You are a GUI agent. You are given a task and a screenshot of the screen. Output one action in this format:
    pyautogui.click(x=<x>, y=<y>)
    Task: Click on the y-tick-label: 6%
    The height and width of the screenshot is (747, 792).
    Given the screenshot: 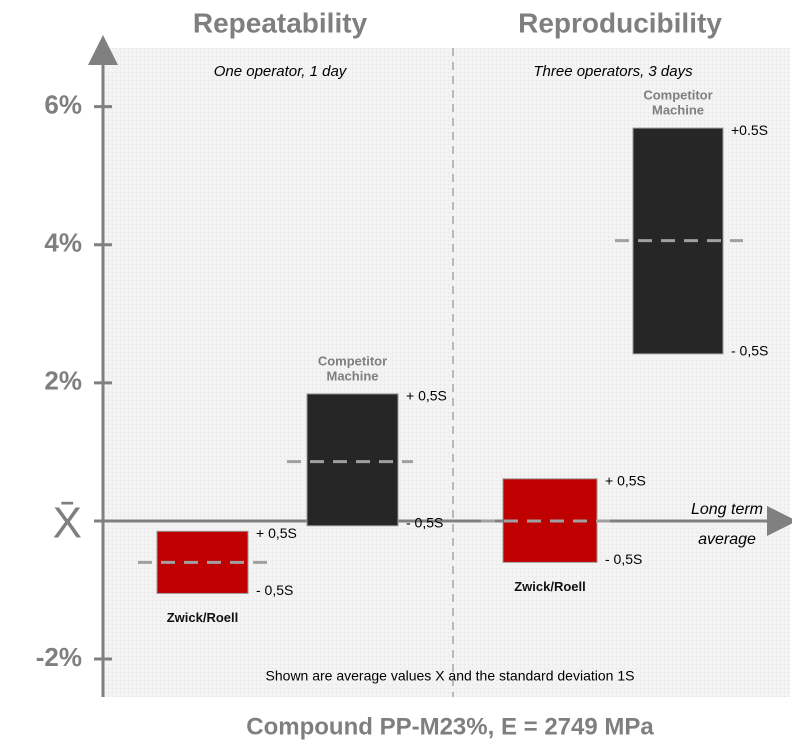 What is the action you would take?
    pyautogui.click(x=63, y=105)
    